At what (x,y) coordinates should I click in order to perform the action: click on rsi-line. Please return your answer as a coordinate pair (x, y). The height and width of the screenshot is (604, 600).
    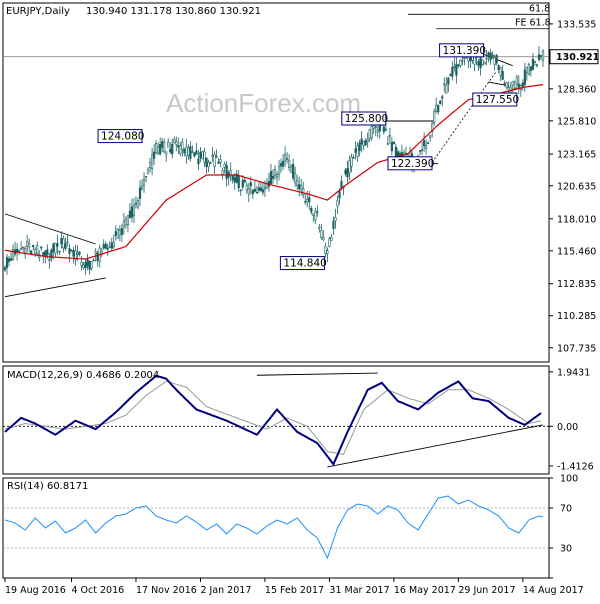
    Looking at the image, I should click on (274, 527).